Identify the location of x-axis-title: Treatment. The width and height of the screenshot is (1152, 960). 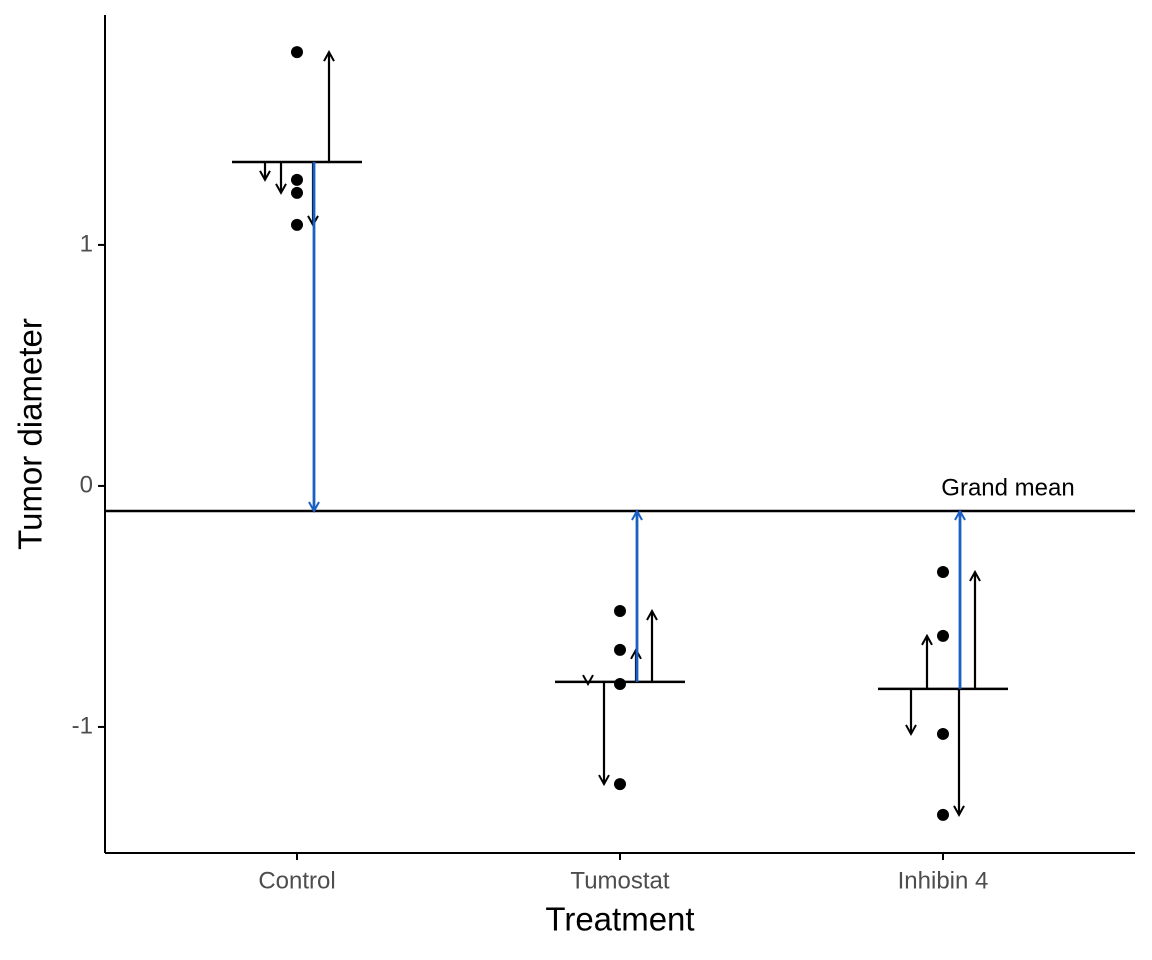
(619, 919).